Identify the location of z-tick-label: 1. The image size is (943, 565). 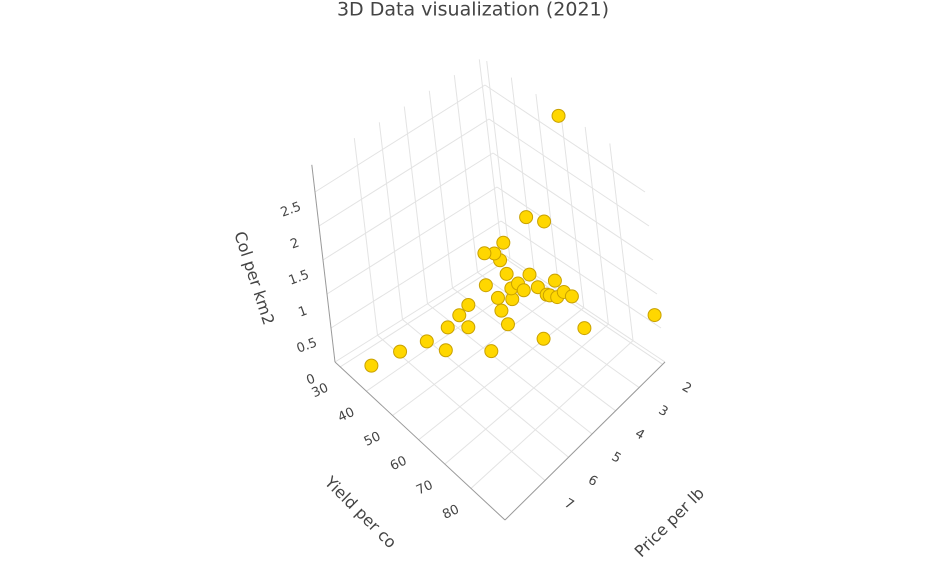
(303, 312).